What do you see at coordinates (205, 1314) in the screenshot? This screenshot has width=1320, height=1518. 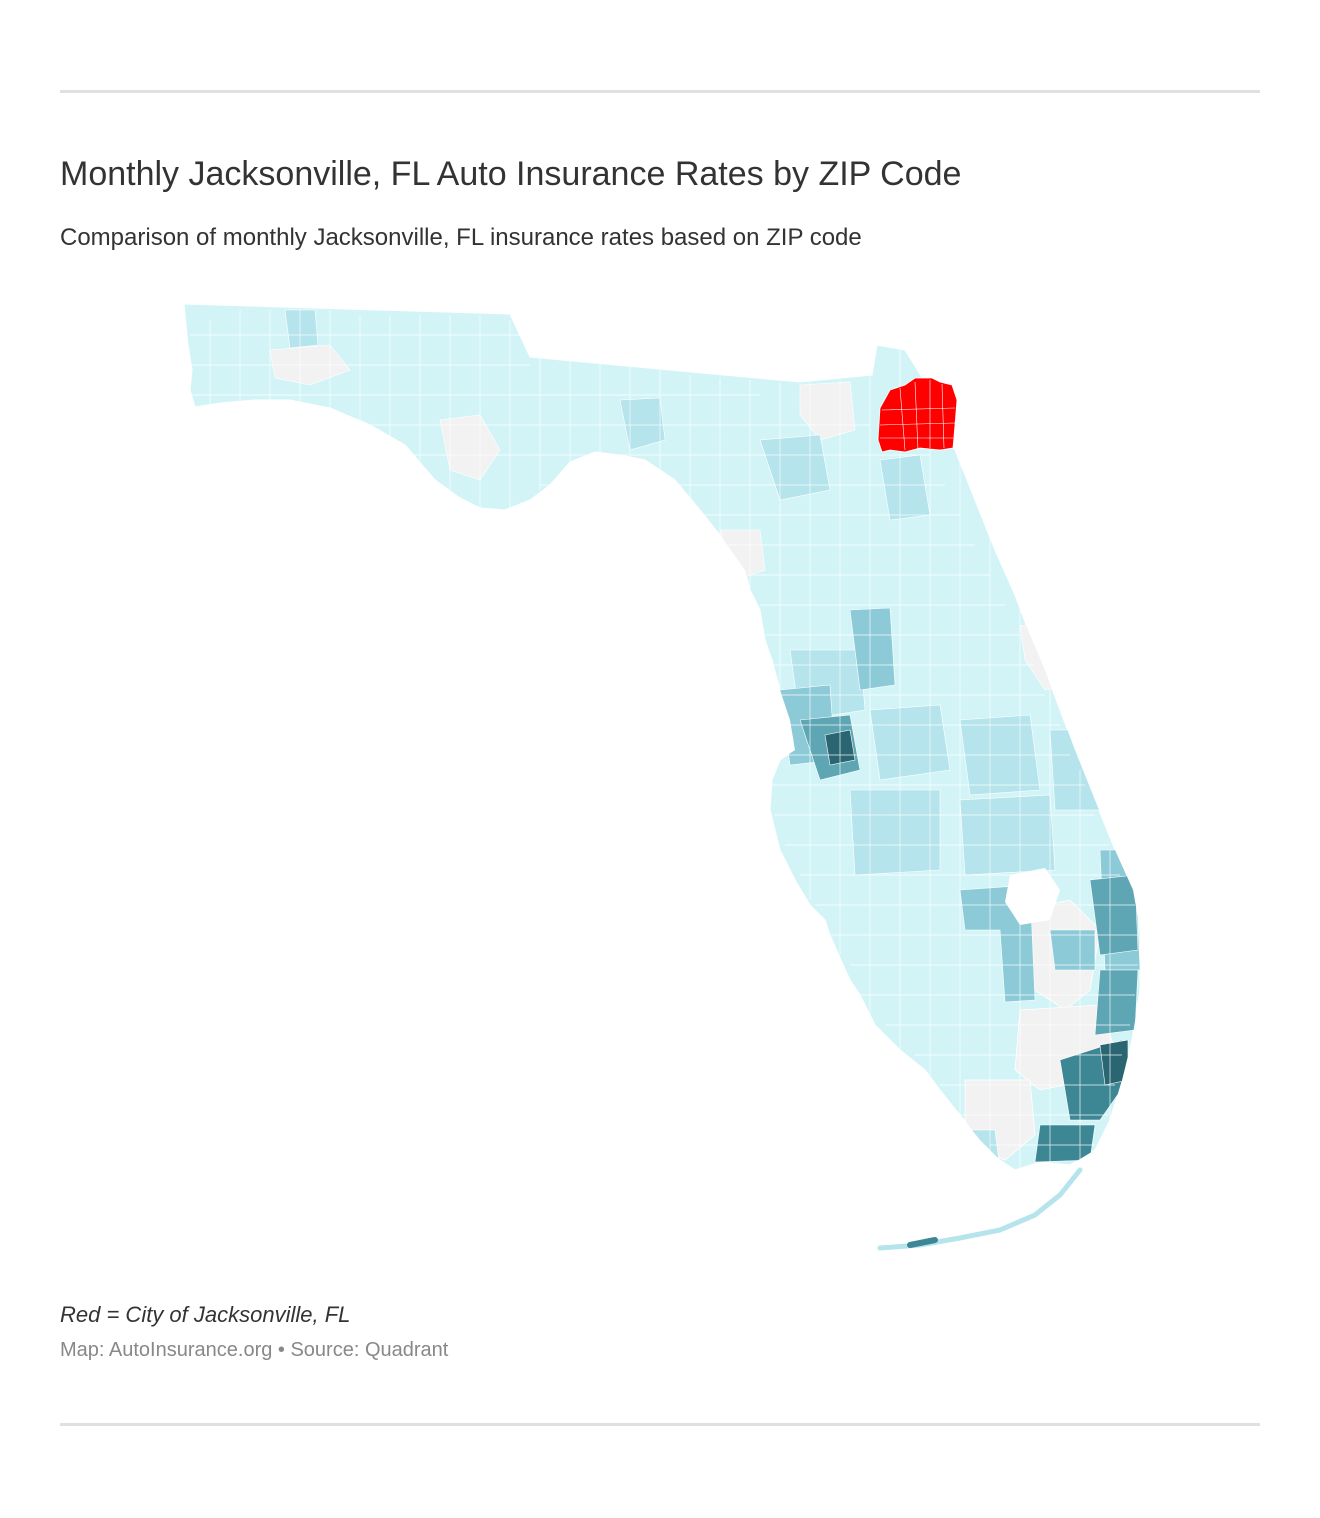 I see `map-legend-note: Red = City of Jacksonville, FL` at bounding box center [205, 1314].